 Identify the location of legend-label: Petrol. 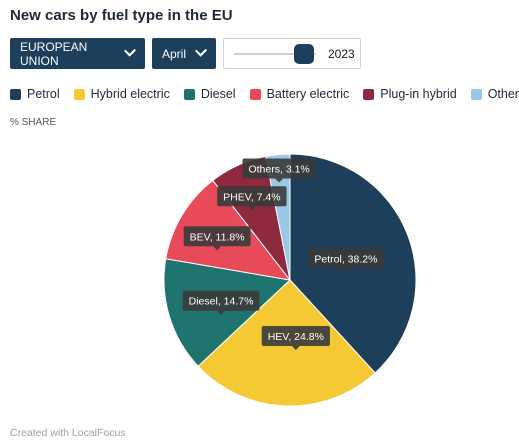
(43, 94).